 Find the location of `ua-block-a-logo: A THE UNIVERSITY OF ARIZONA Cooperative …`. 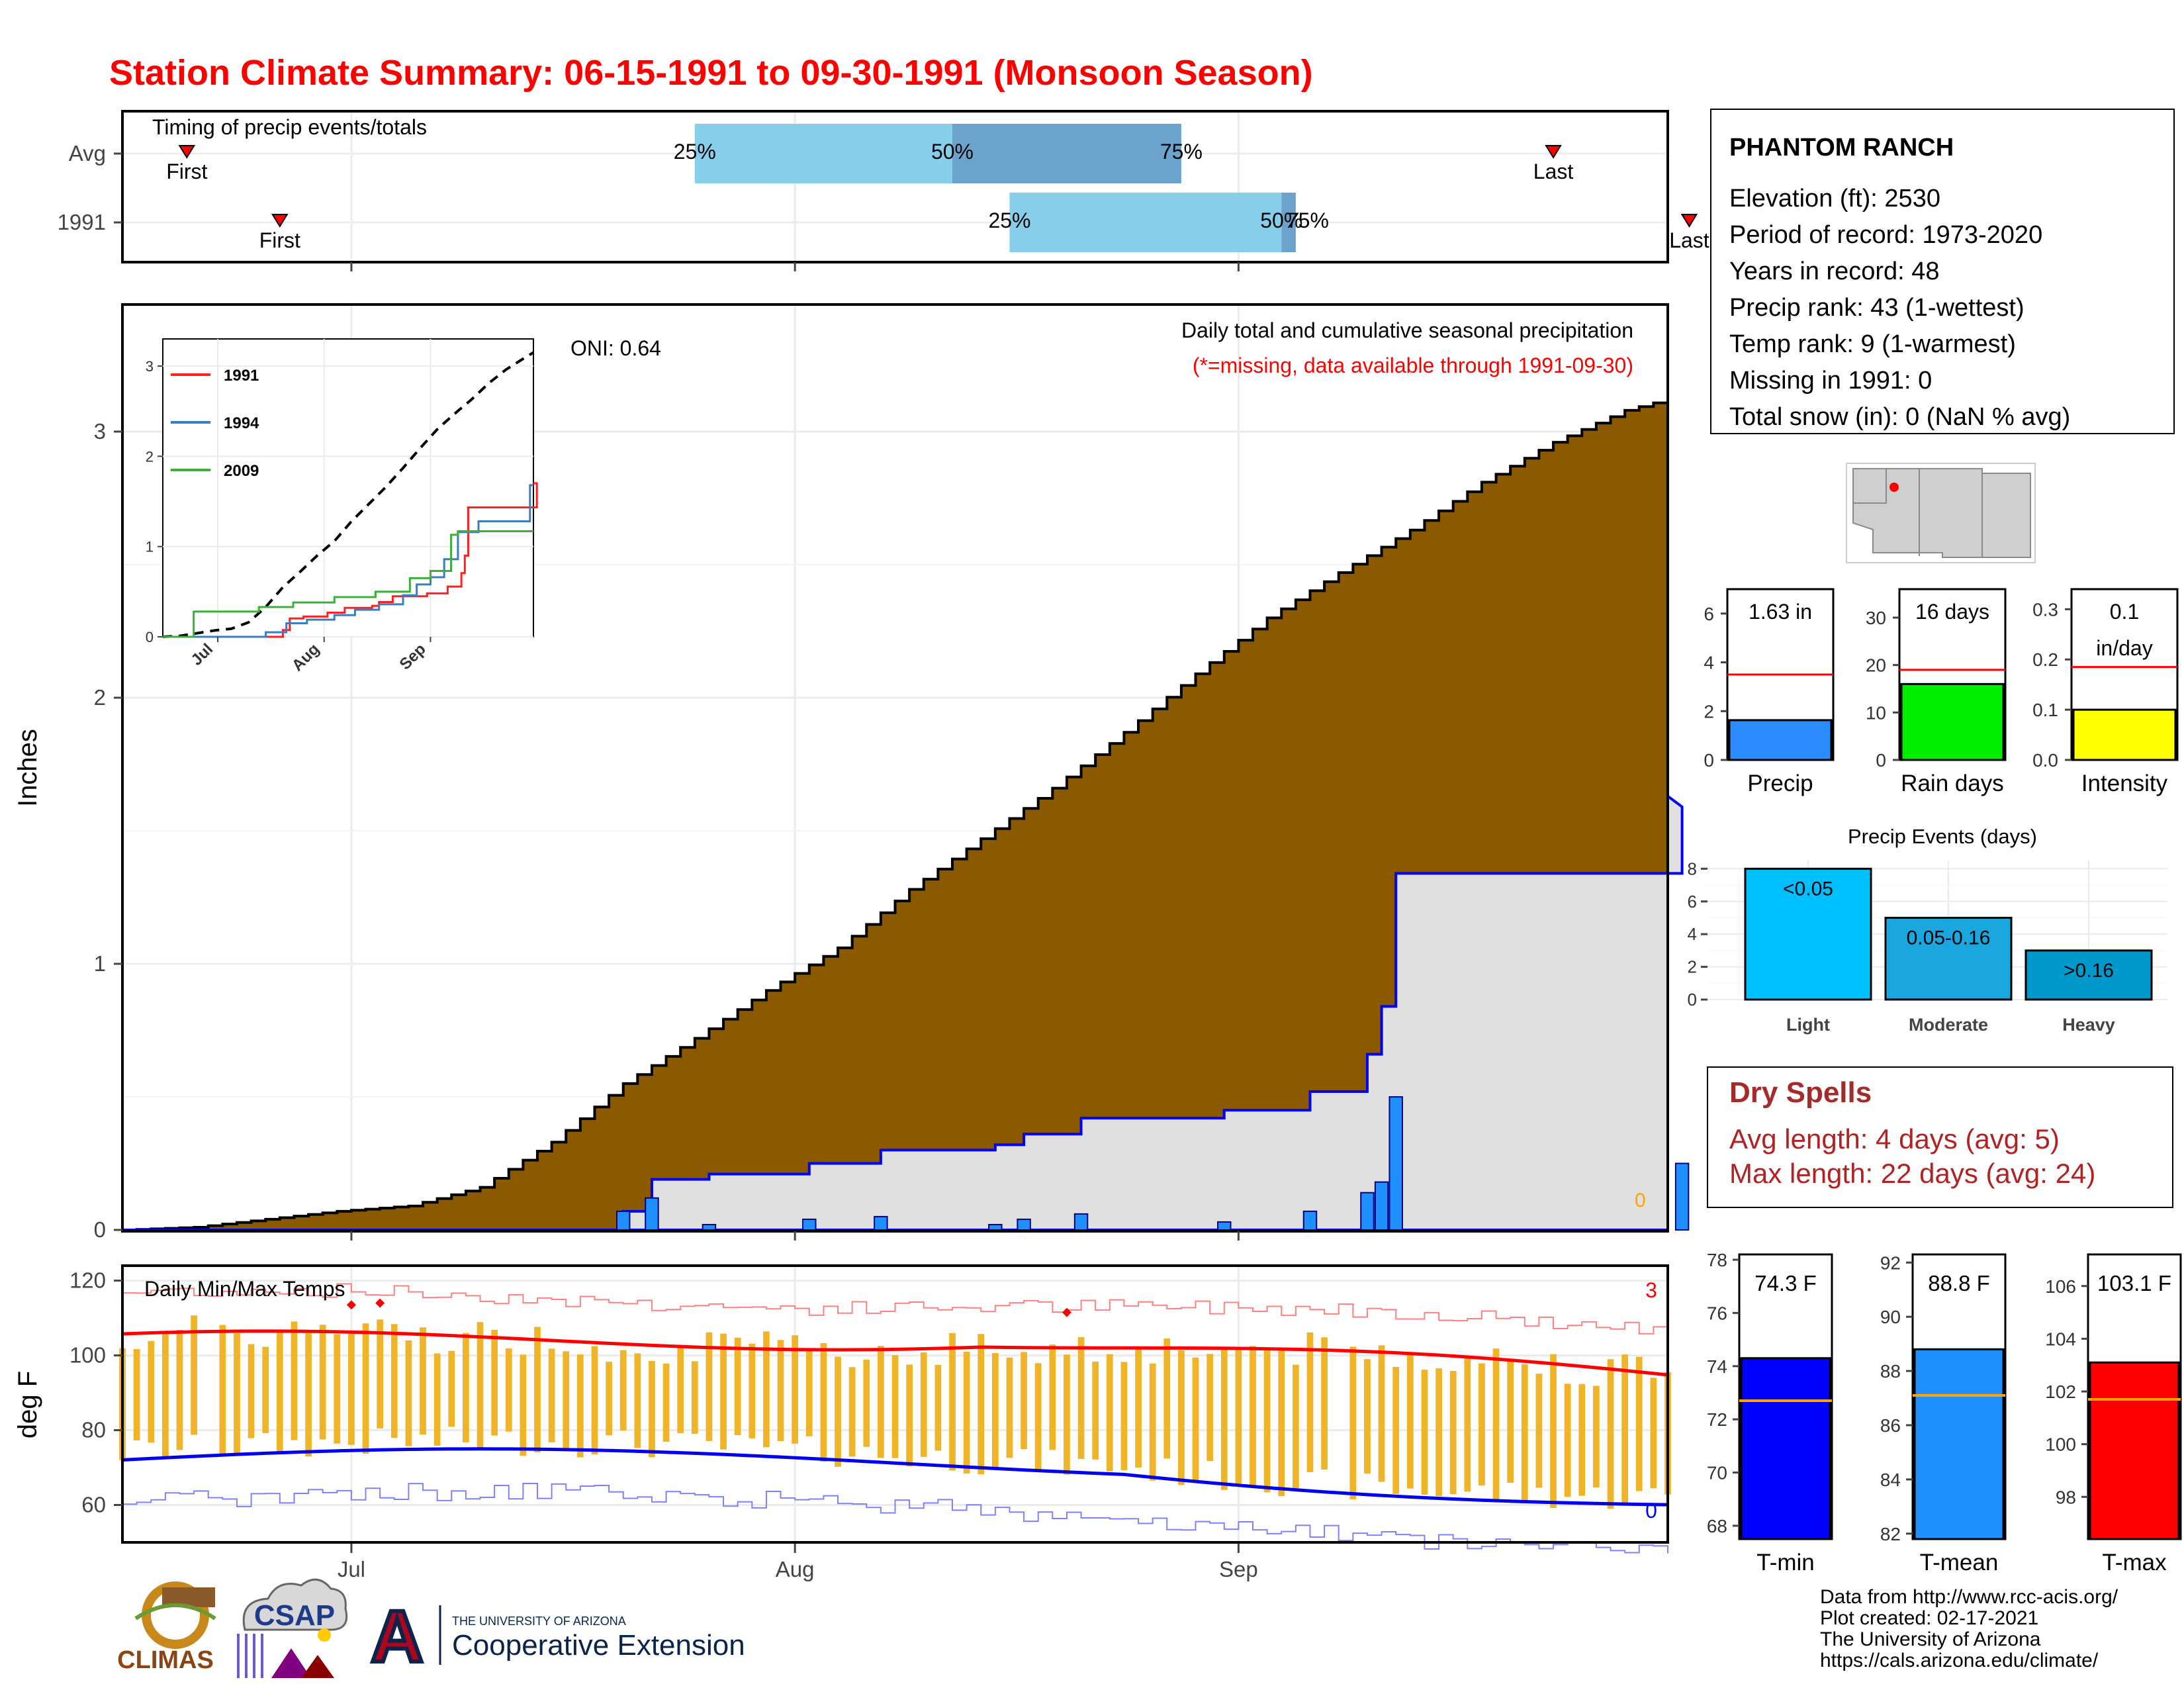

ua-block-a-logo: A THE UNIVERSITY OF ARIZONA Cooperative … is located at coordinates (557, 1636).